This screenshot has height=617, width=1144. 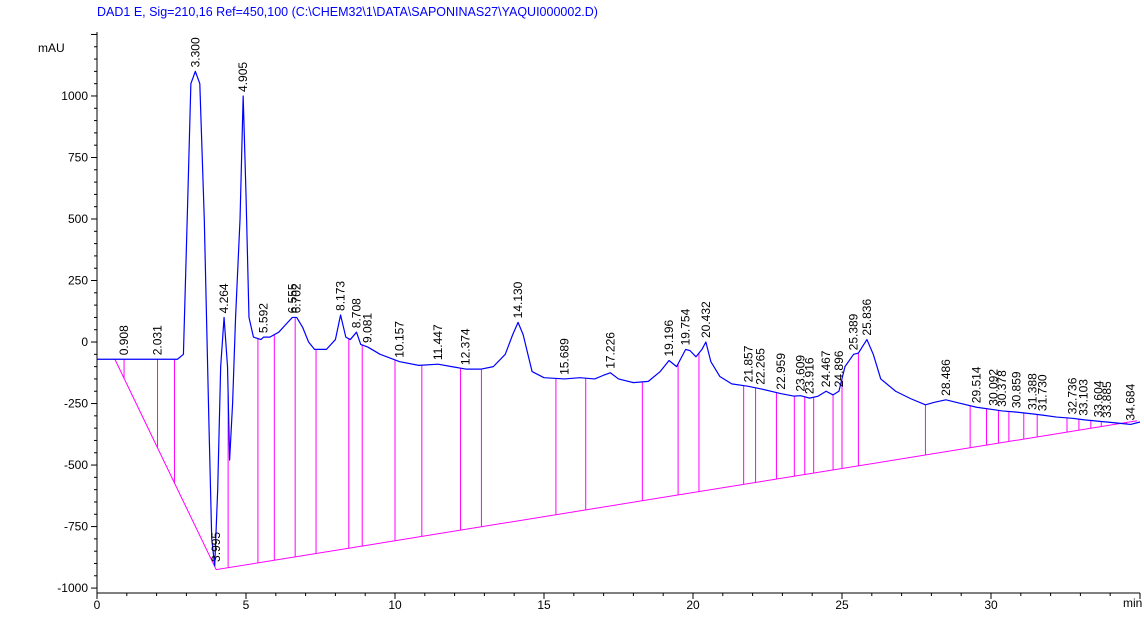 I want to click on peak-label: 19.754, so click(x=686, y=326).